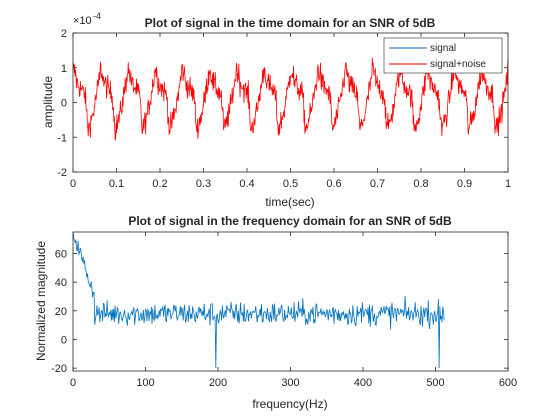  What do you see at coordinates (64, 34) in the screenshot?
I see `time-y-tick-label: 2` at bounding box center [64, 34].